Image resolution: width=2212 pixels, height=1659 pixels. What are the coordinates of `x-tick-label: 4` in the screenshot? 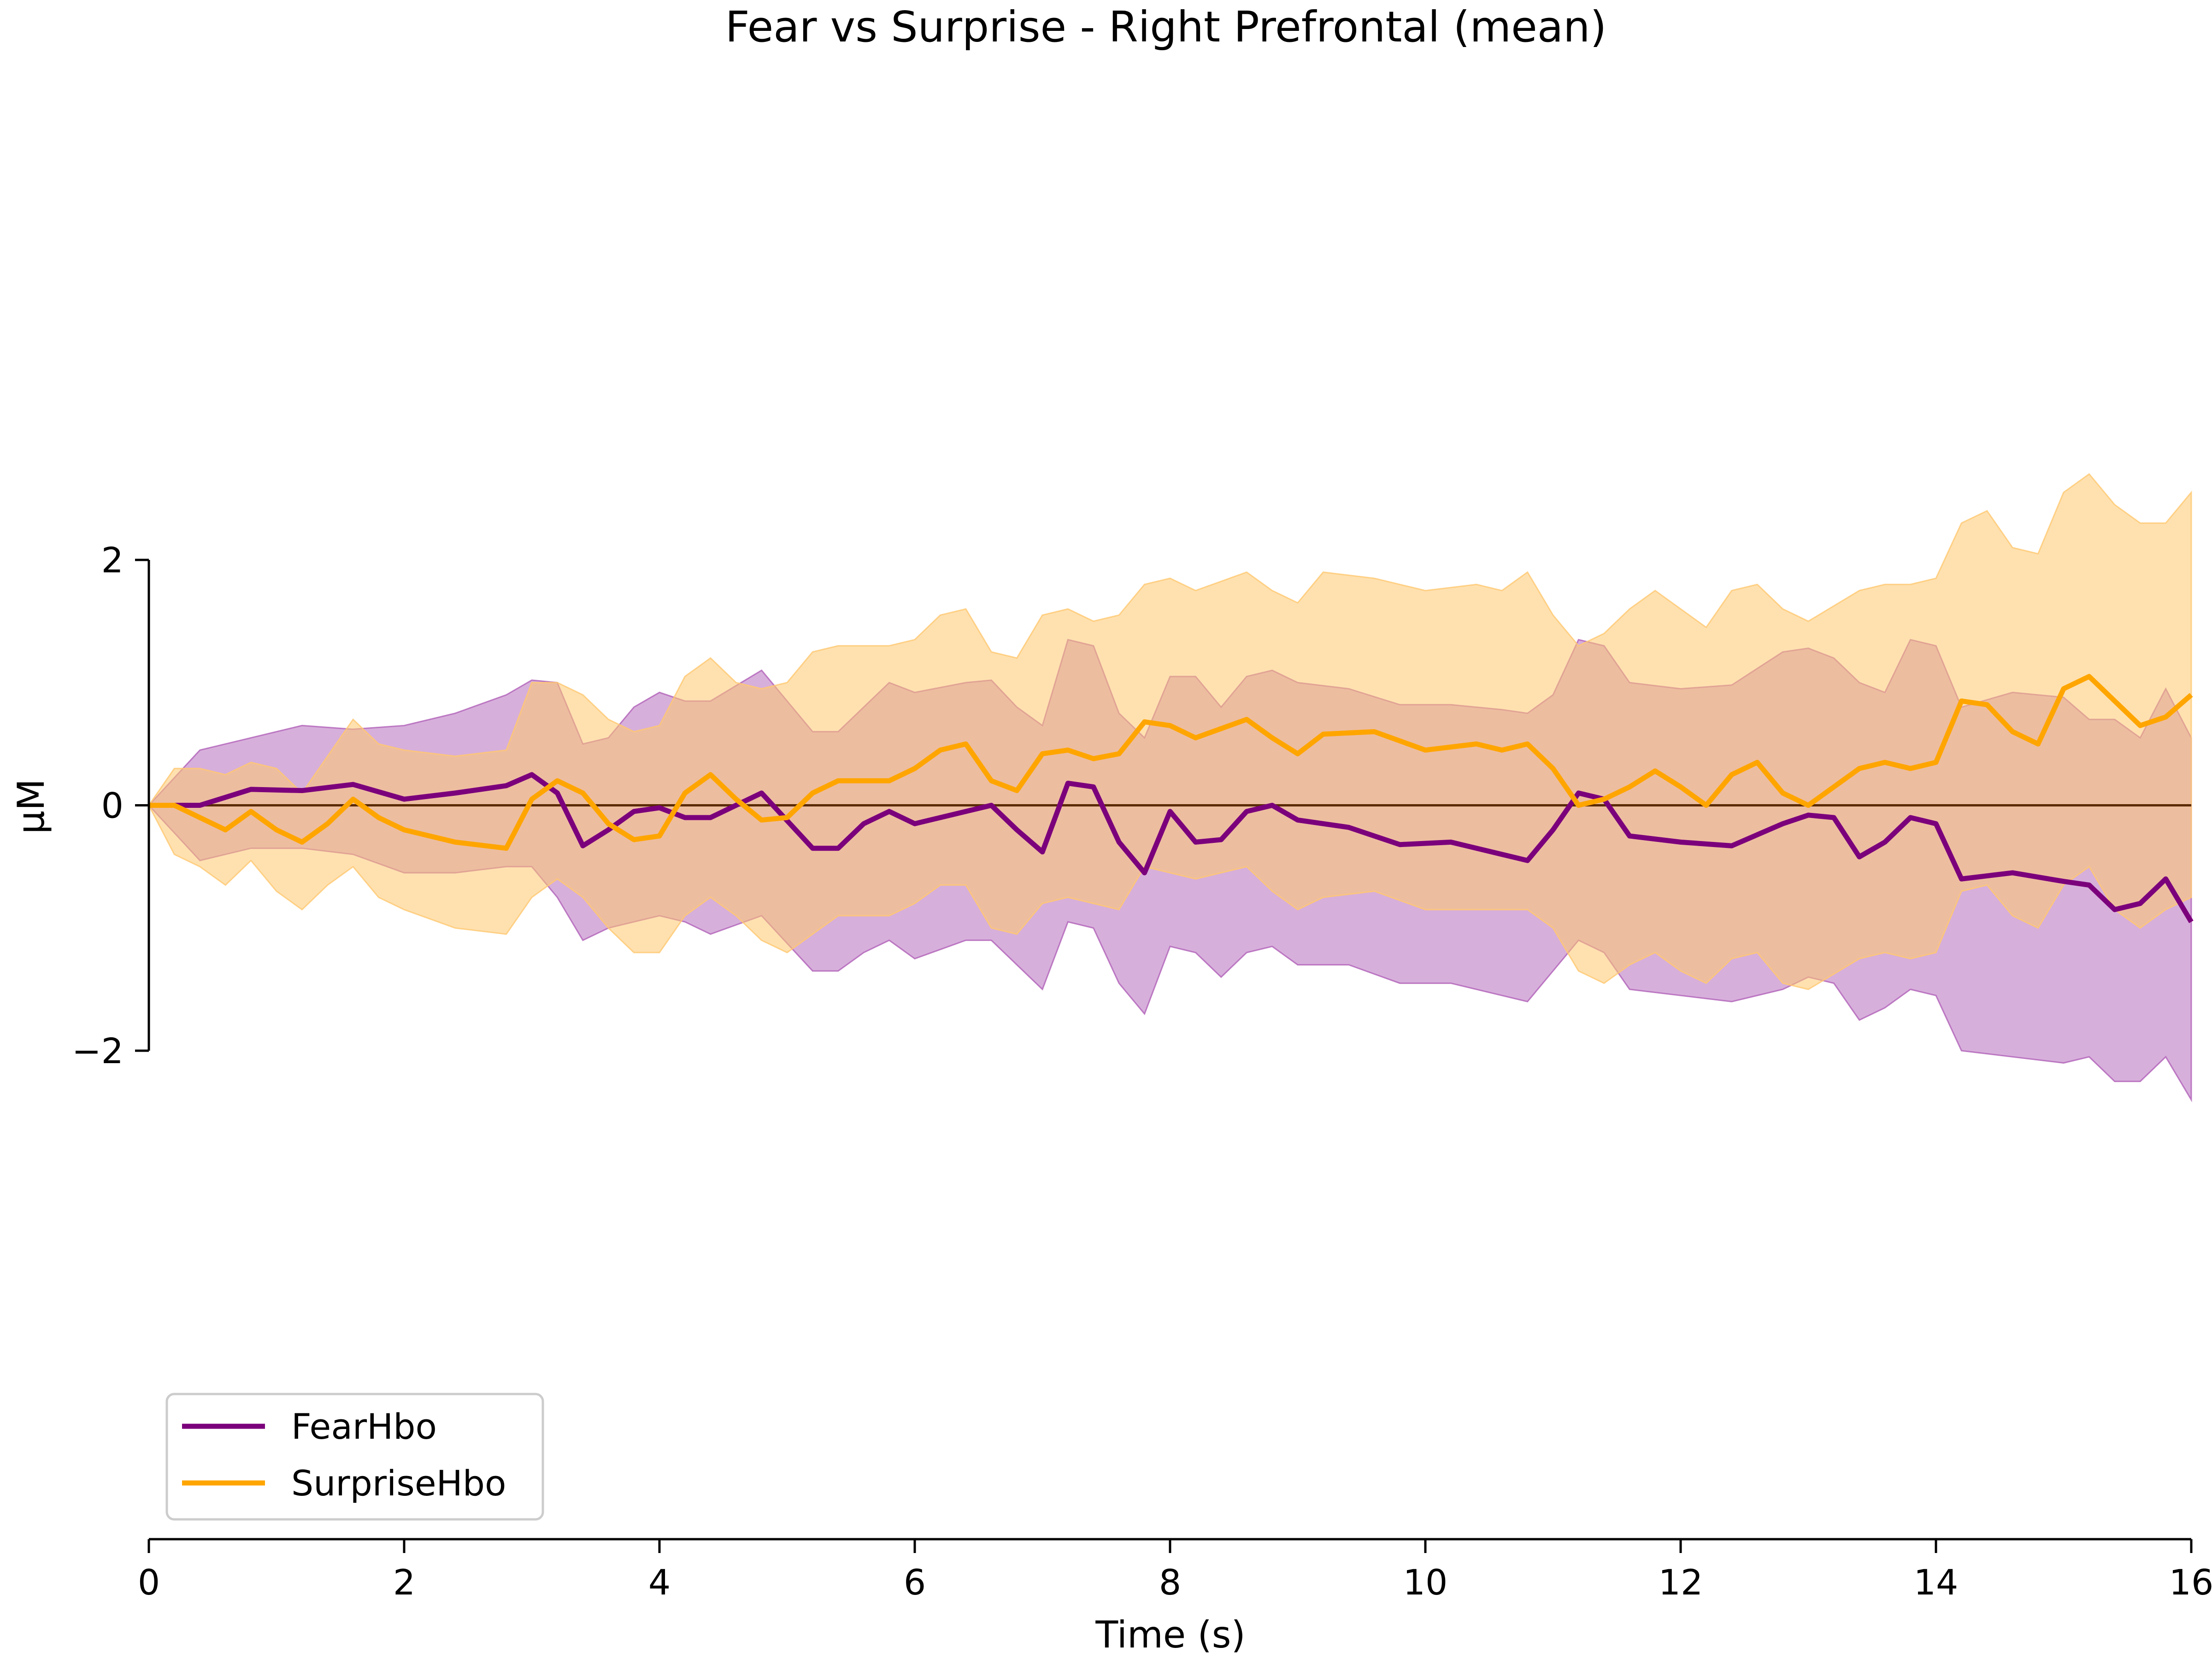 It's located at (659, 1582).